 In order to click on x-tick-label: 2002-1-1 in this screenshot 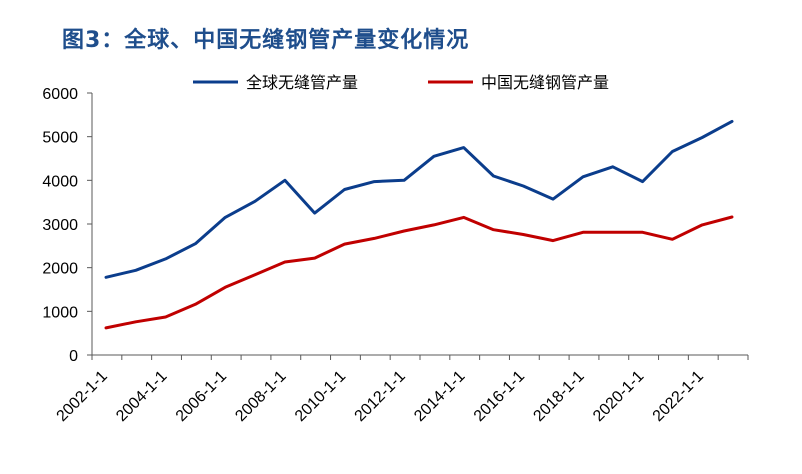, I will do `click(82, 396)`.